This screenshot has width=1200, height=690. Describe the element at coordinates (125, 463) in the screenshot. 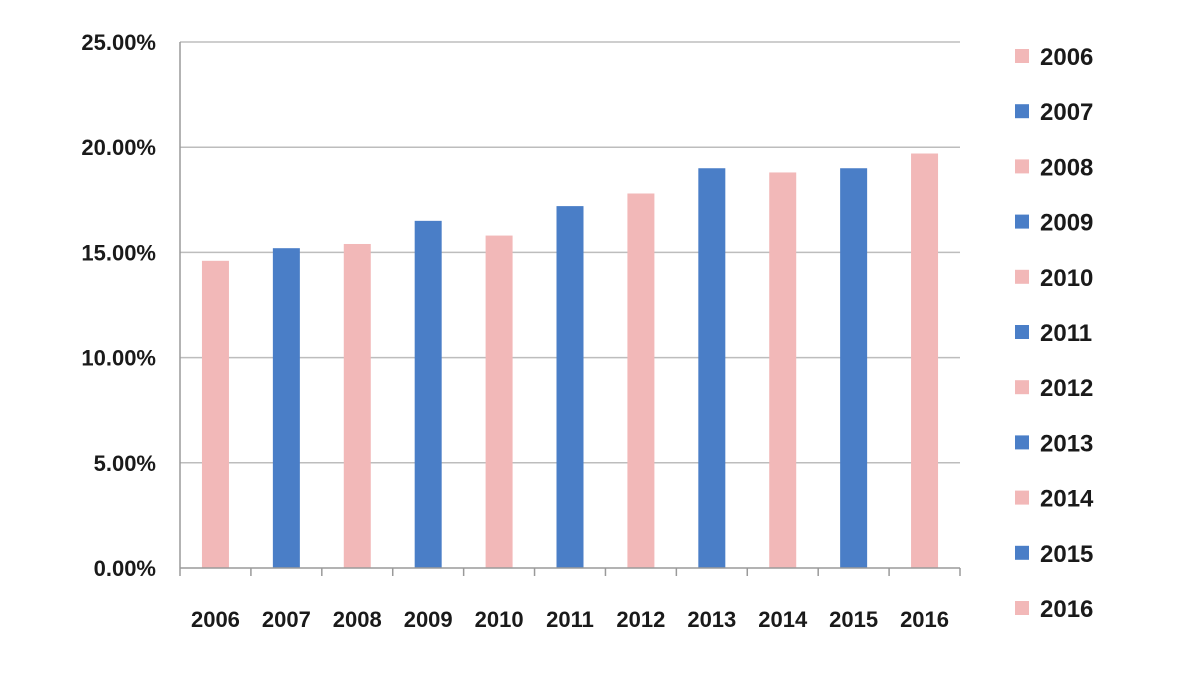

I see `y-tick-label: 5.00%` at that location.